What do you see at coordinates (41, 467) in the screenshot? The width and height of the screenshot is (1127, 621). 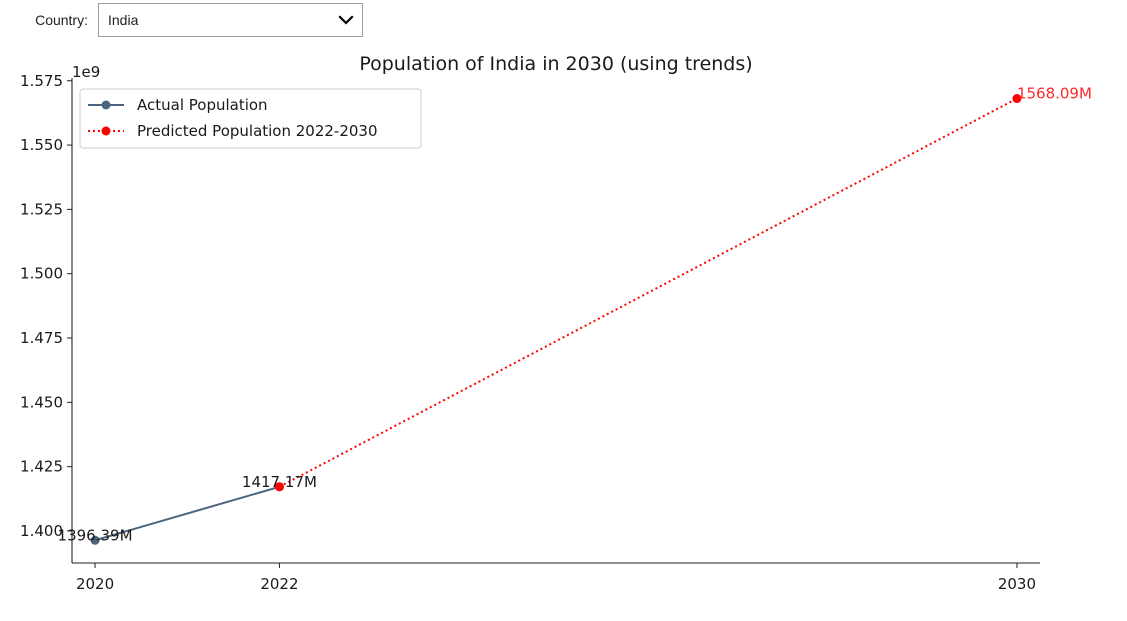 I see `y-tick-label: 1.425` at bounding box center [41, 467].